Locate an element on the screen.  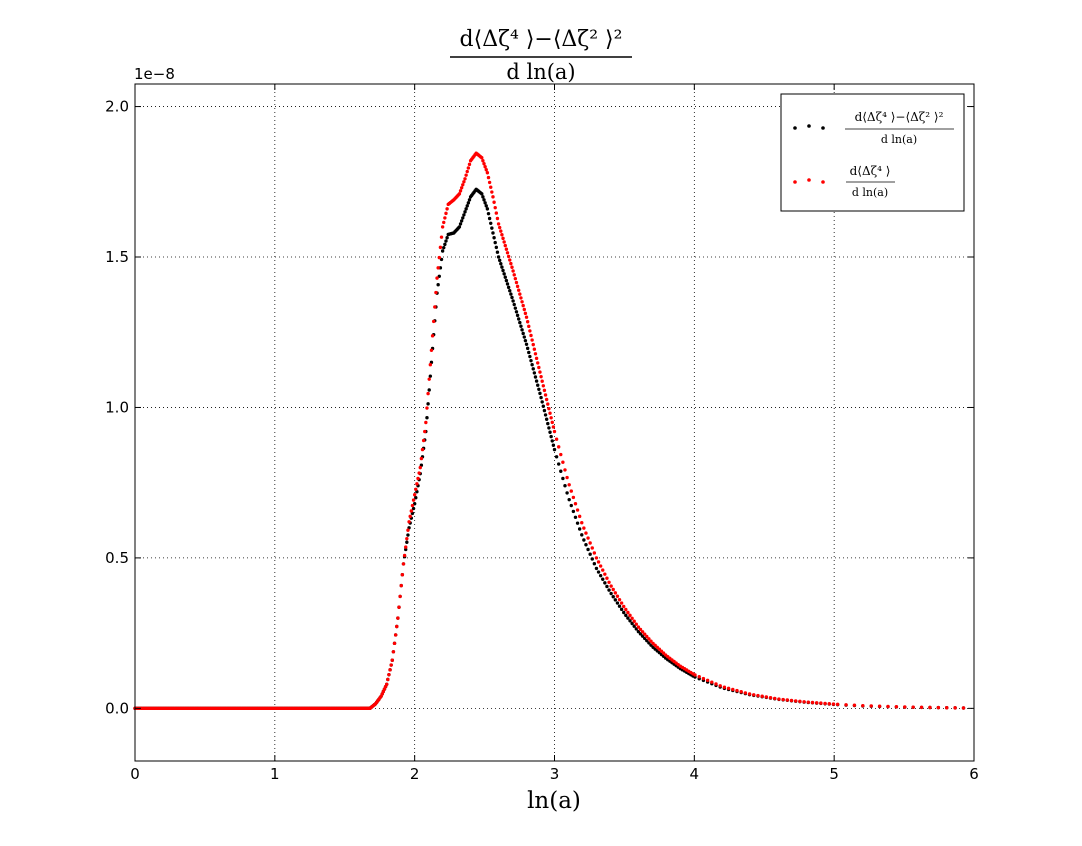
y-tick-labels: 0.0 0.5 1.0 1.5 2.0 is located at coordinates (117, 408).